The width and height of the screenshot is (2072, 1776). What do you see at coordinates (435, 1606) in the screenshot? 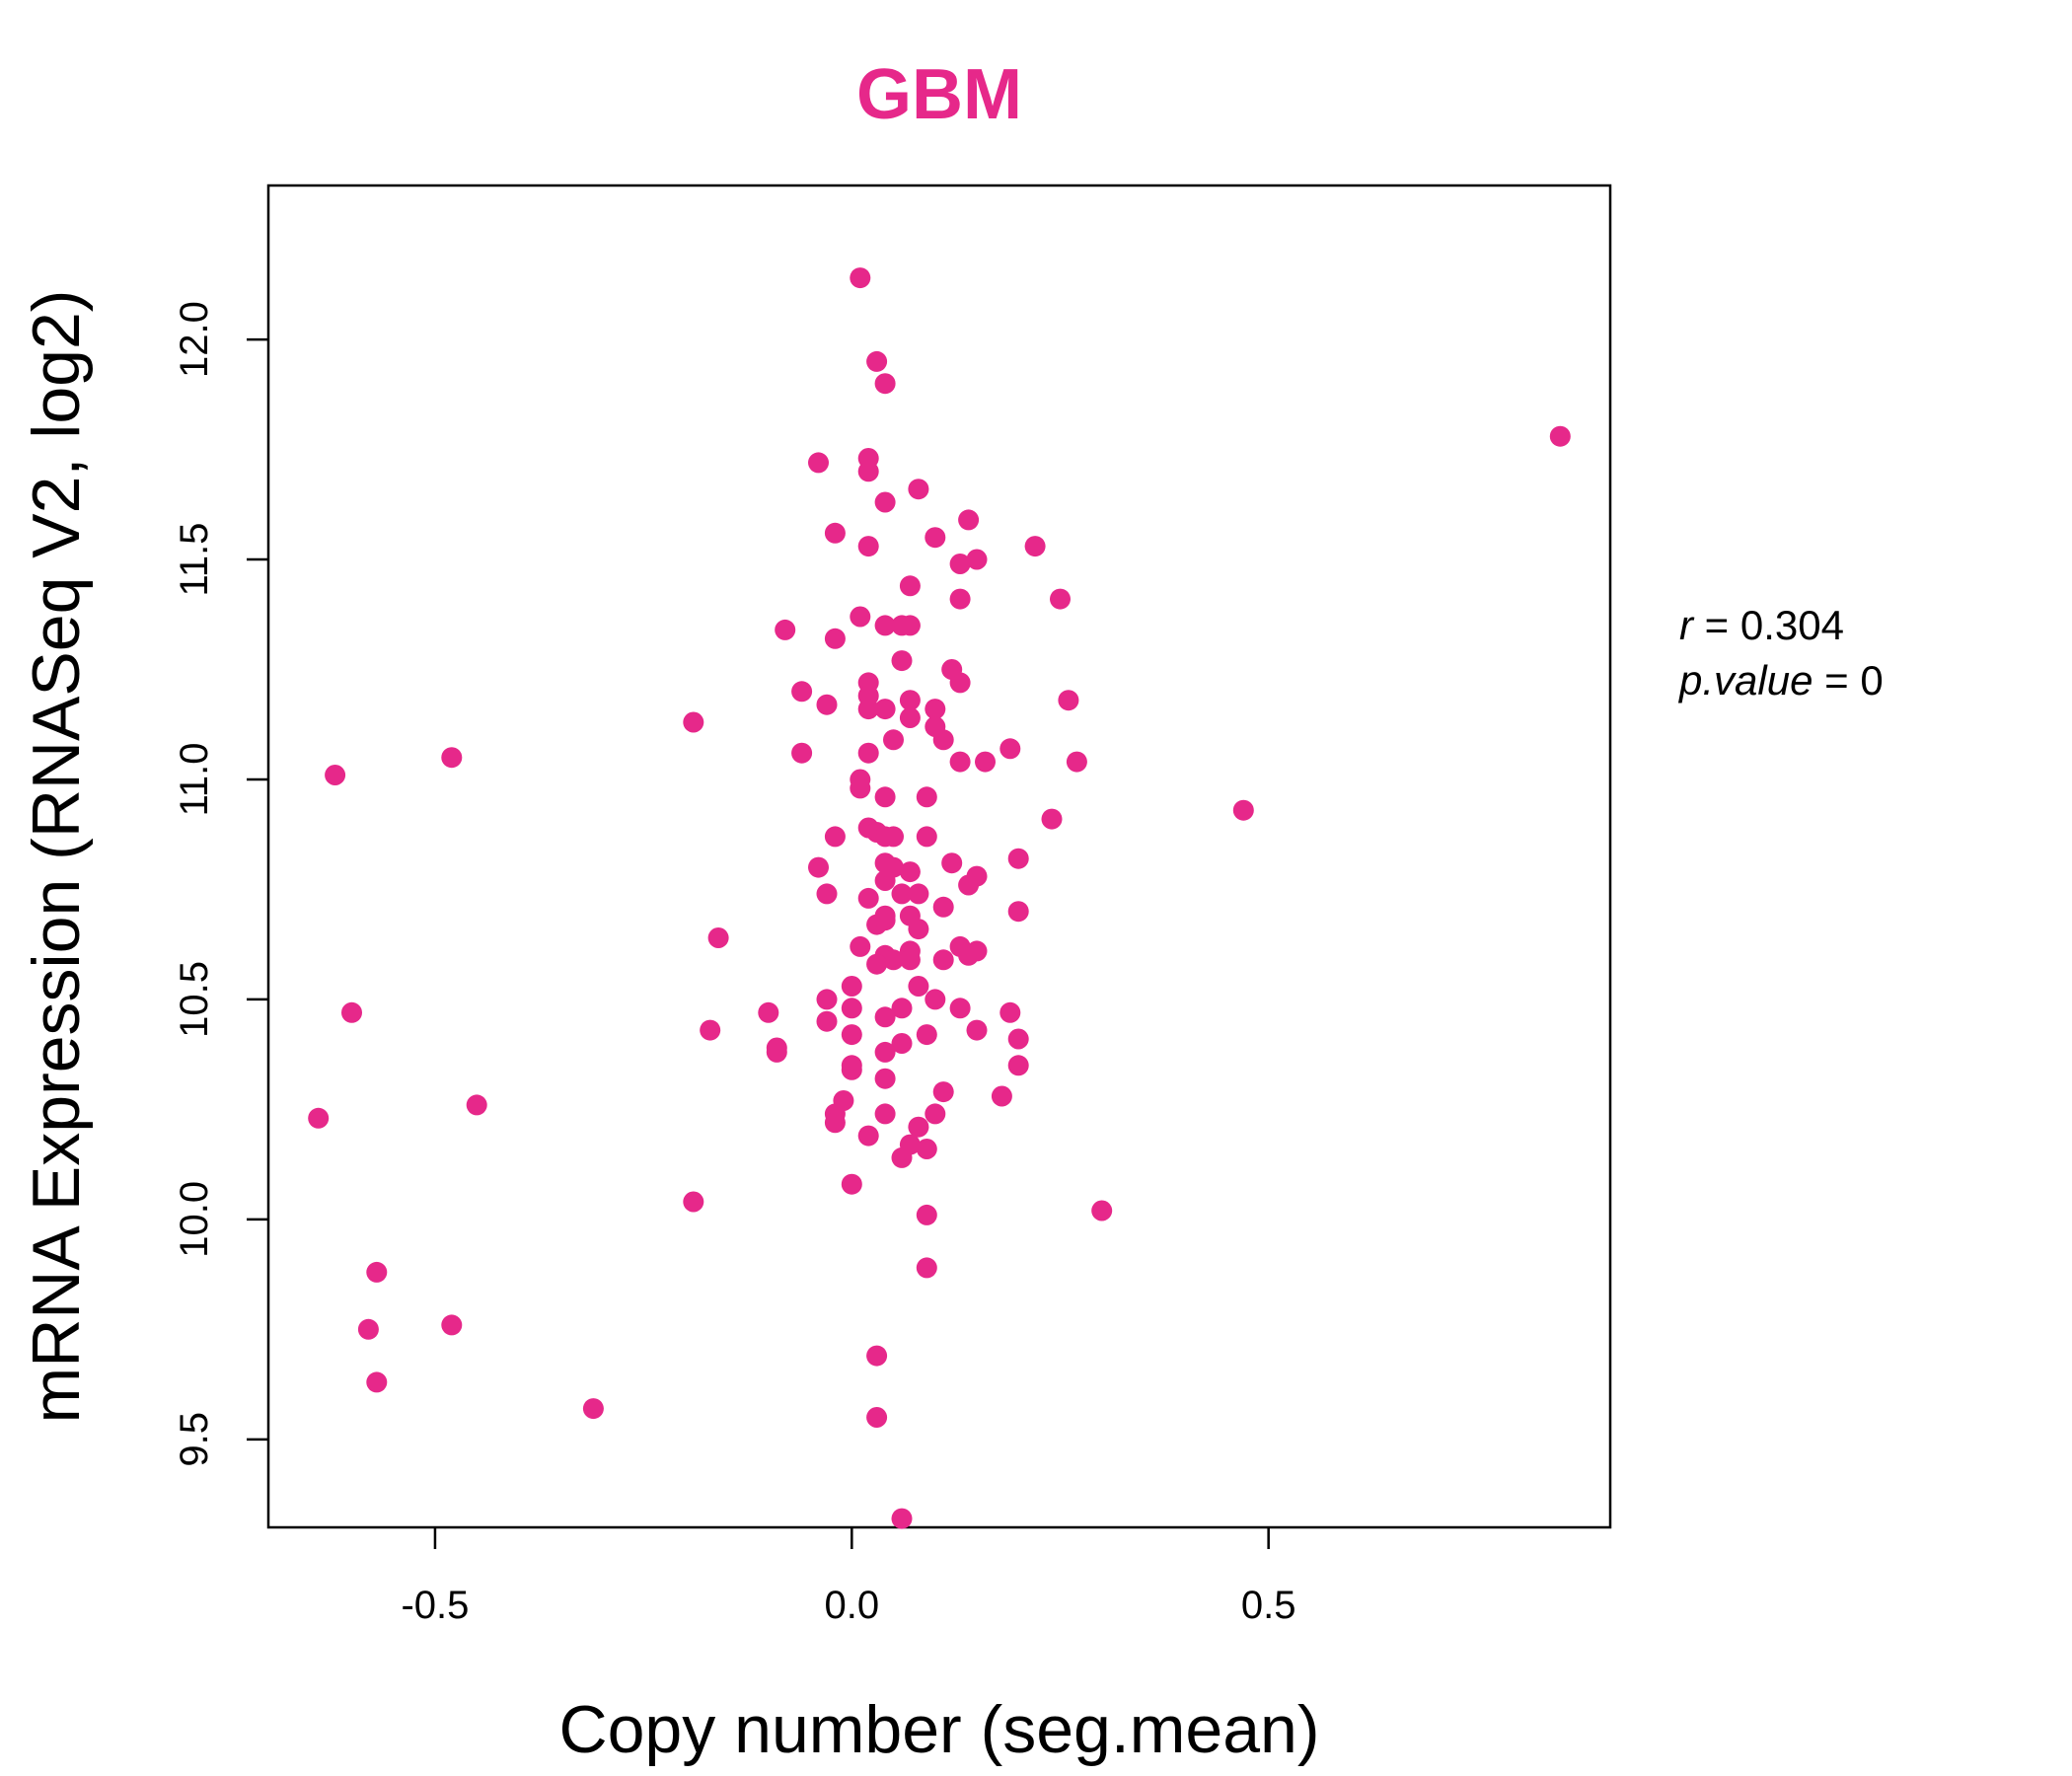
I see `x-tick-label: -0.5` at bounding box center [435, 1606].